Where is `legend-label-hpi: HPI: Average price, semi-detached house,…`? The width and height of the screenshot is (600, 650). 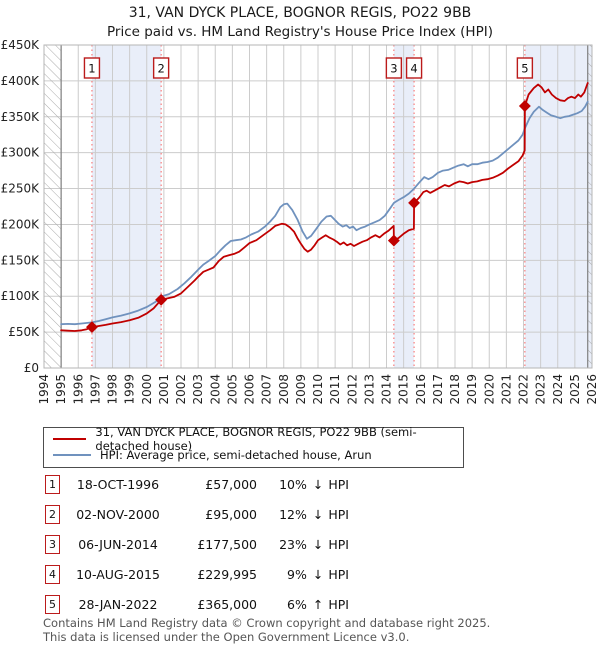 legend-label-hpi: HPI: Average price, semi-detached house,… is located at coordinates (236, 455).